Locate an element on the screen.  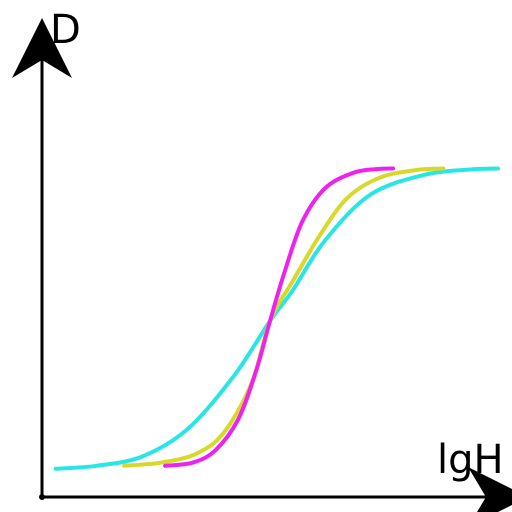
origin-dot is located at coordinates (42, 497).